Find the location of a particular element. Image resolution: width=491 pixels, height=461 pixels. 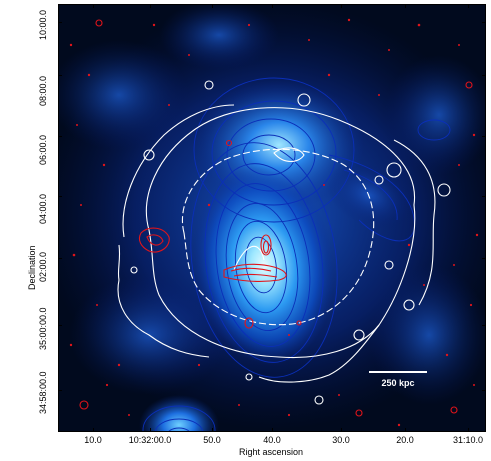

x-tick-label: 50.0 is located at coordinates (212, 440).